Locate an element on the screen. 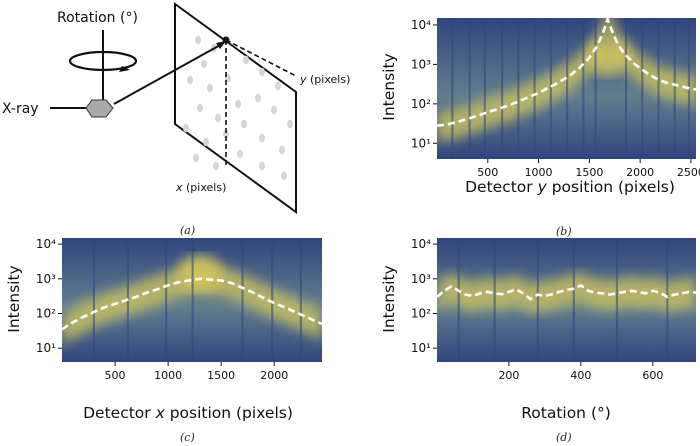 The width and height of the screenshot is (700, 446). x-tick-label: 400 is located at coordinates (580, 375).